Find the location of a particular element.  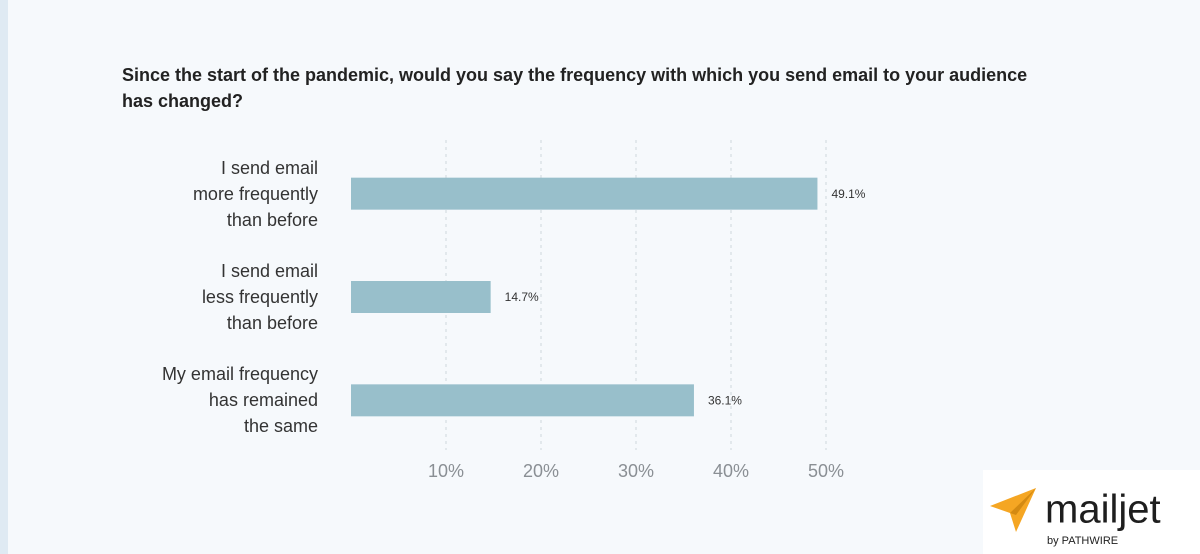

value-label: 14.7% is located at coordinates (522, 297).